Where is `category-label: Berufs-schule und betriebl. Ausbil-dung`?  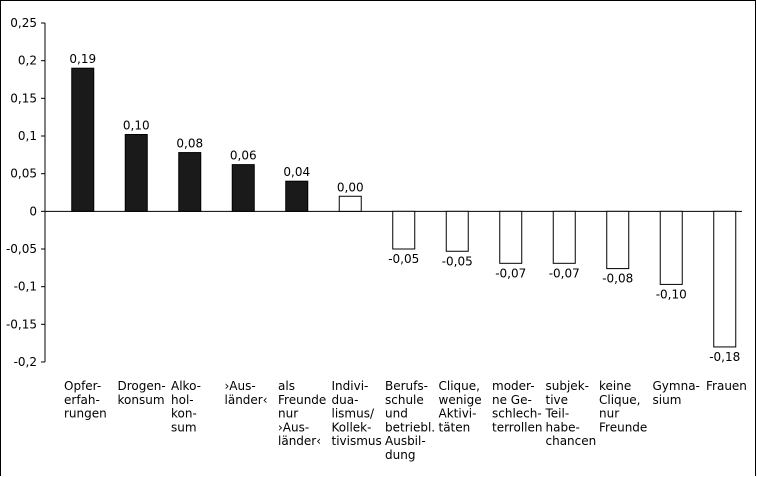 category-label: Berufs-schule und betriebl. Ausbil-dung is located at coordinates (410, 420).